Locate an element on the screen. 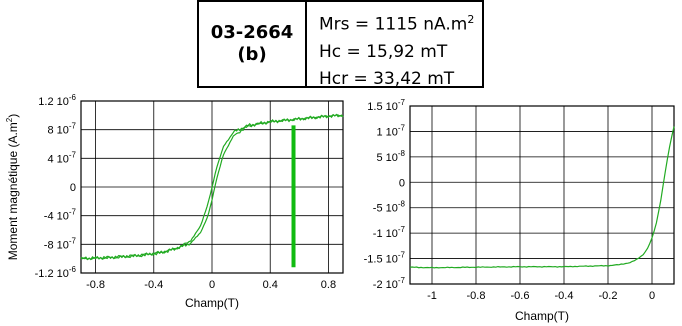 This screenshot has width=682, height=326. y-tick-mantissa: -1.2 10 is located at coordinates (52, 274).